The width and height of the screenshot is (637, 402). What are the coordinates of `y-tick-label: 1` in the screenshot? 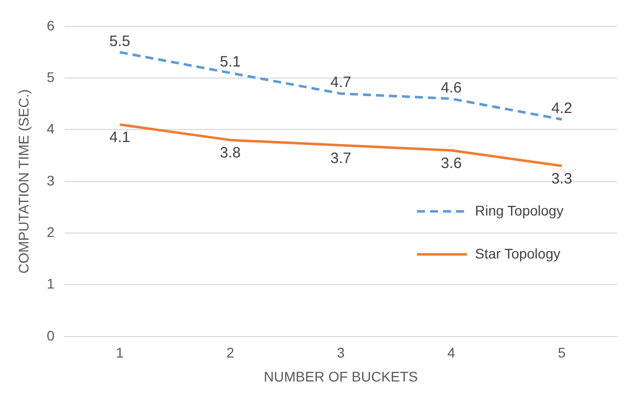 It's located at (50, 284).